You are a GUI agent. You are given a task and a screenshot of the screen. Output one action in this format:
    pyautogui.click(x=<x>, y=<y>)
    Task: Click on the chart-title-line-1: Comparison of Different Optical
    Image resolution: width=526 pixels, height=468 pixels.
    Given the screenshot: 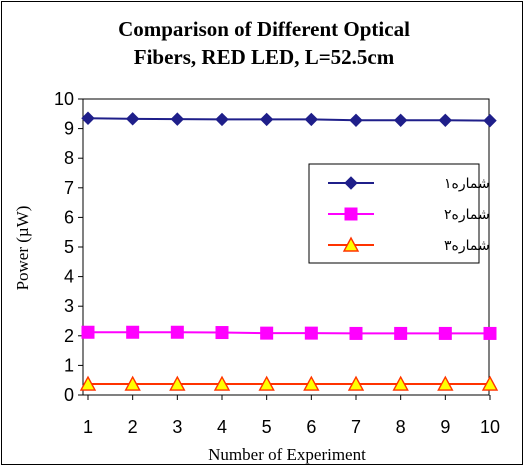 What is the action you would take?
    pyautogui.click(x=264, y=29)
    